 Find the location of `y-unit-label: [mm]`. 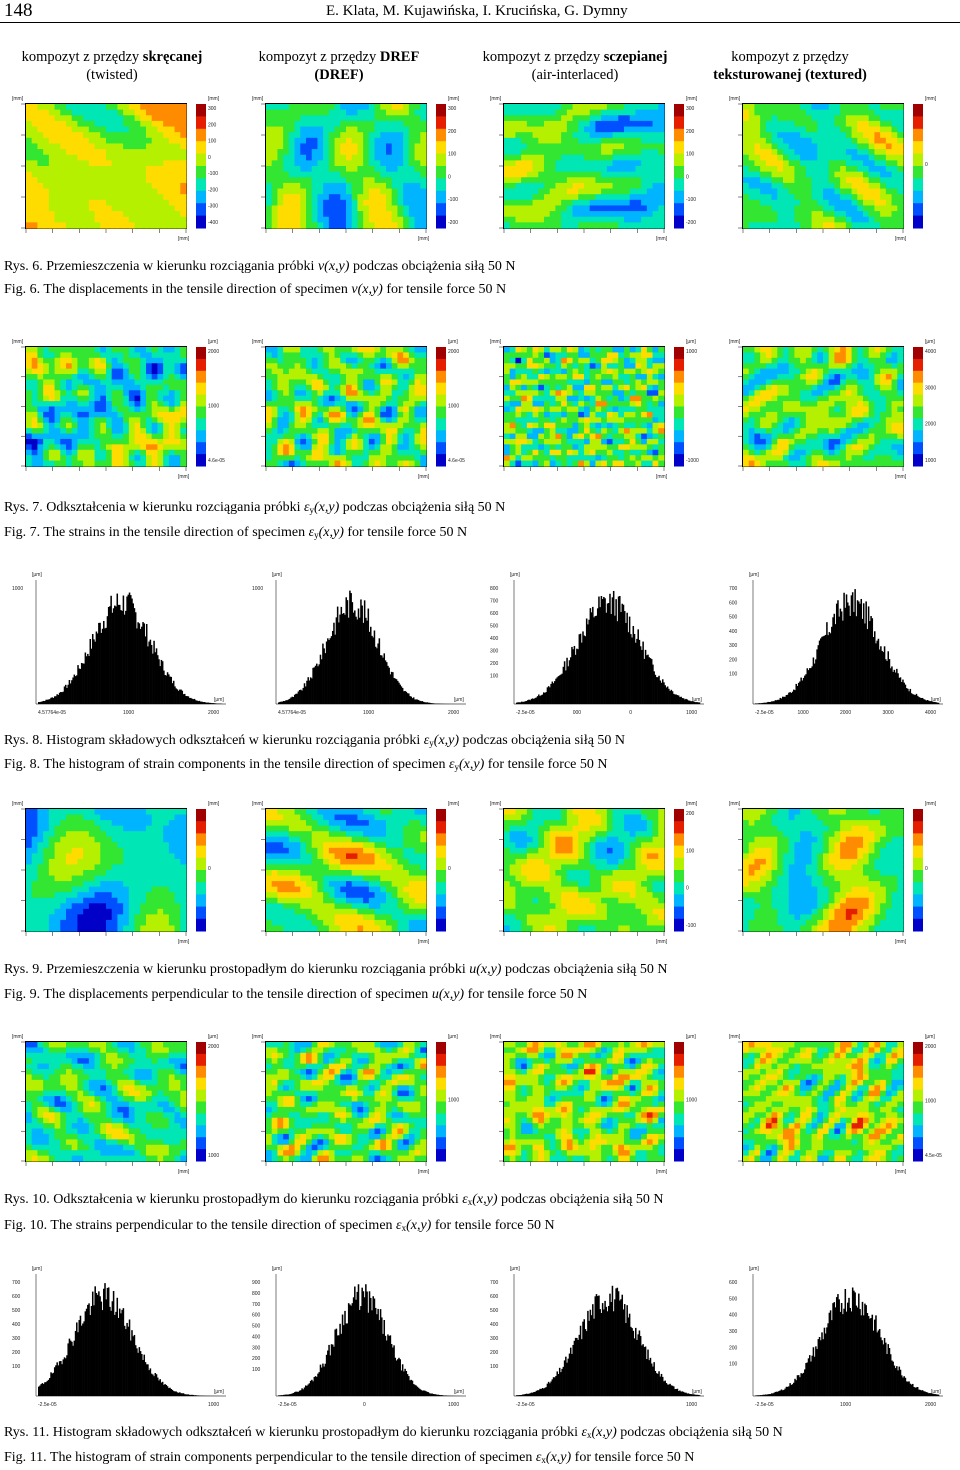

y-unit-label: [mm] is located at coordinates (258, 99).